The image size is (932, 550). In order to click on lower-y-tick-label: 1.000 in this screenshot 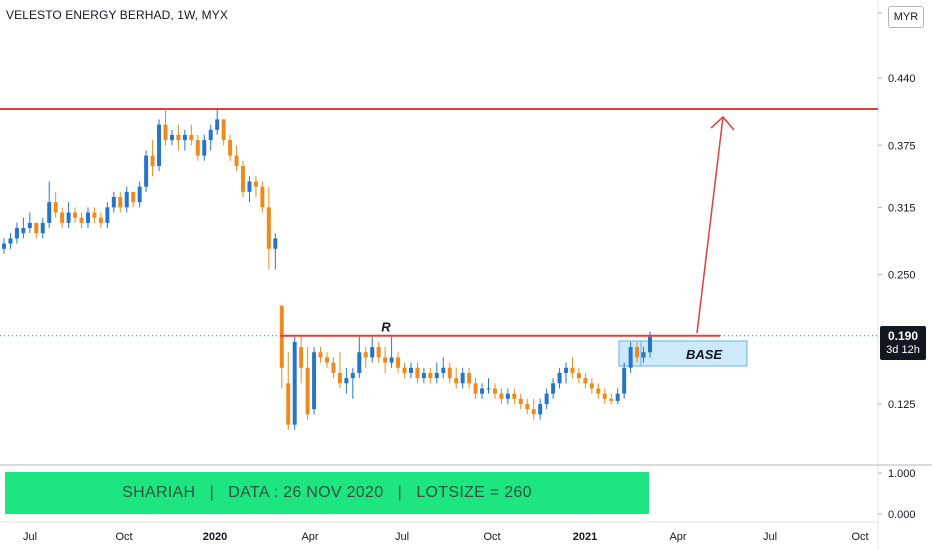, I will do `click(902, 474)`.